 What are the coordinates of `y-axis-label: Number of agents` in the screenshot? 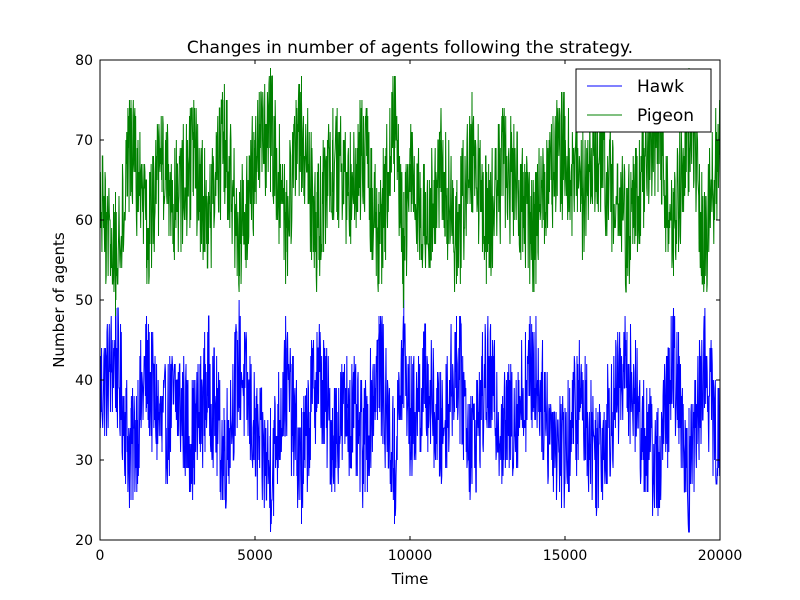 It's located at (59, 300).